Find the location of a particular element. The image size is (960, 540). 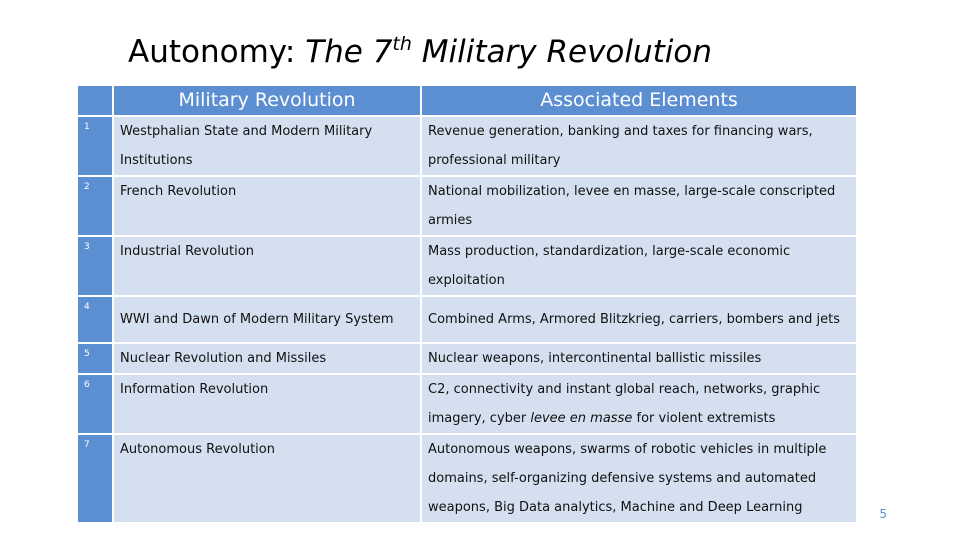

header-associated-elements: Associated Elements is located at coordinates (639, 100).